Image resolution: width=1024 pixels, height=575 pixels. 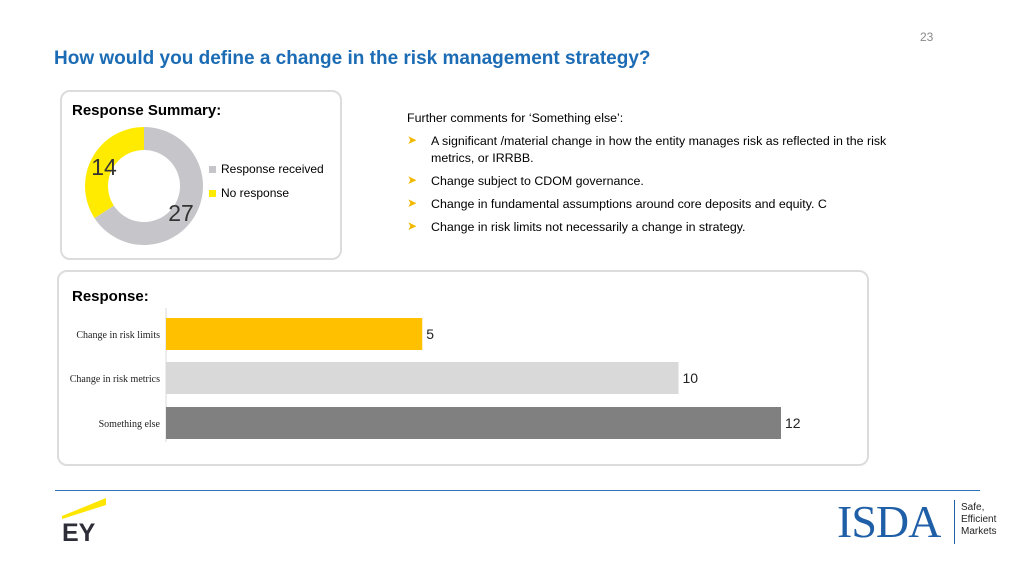 I want to click on response-summary-donut-chart: 27 14, so click(x=144, y=186).